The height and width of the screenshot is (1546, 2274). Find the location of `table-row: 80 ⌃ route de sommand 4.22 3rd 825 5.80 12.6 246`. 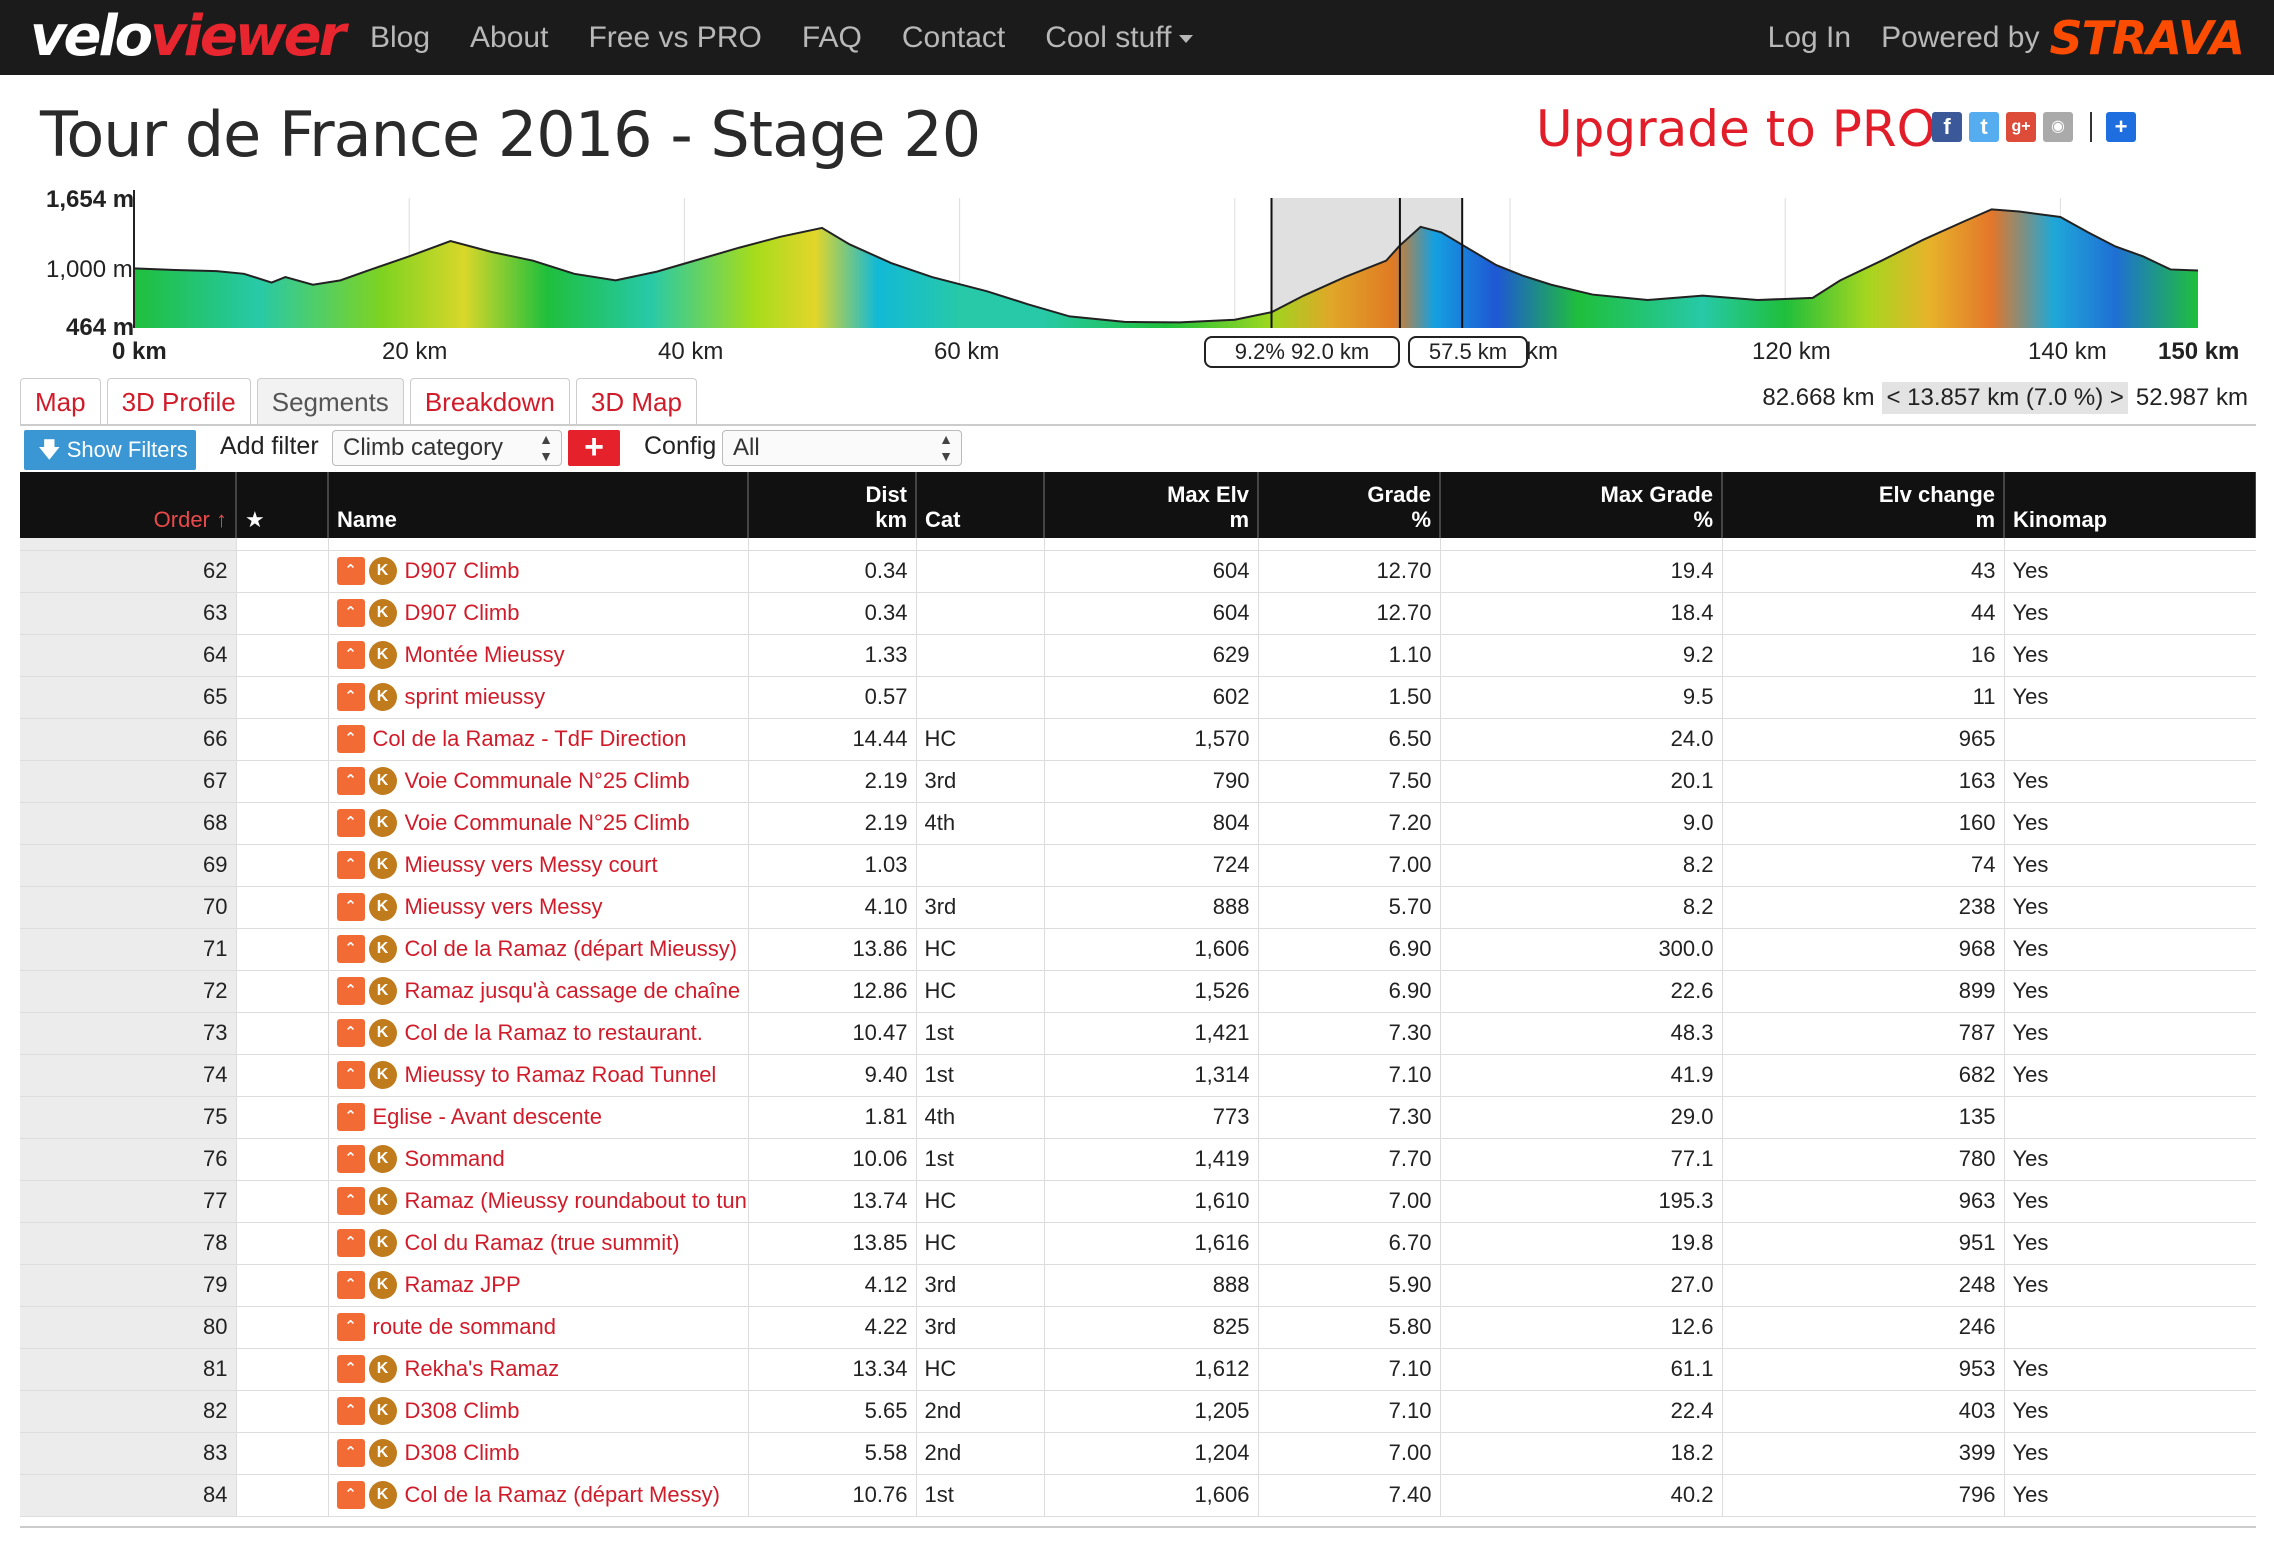

table-row: 80 ⌃ route de sommand 4.22 3rd 825 5.80 12.6 246 is located at coordinates (1138, 1327).